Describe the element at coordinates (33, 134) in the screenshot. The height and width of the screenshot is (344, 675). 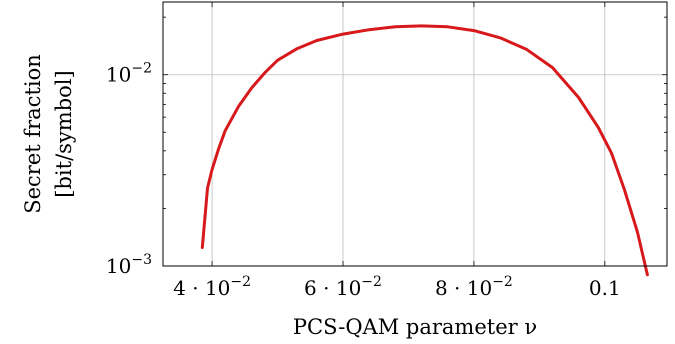
I see `y-axis-title-line-1: Secret fraction` at that location.